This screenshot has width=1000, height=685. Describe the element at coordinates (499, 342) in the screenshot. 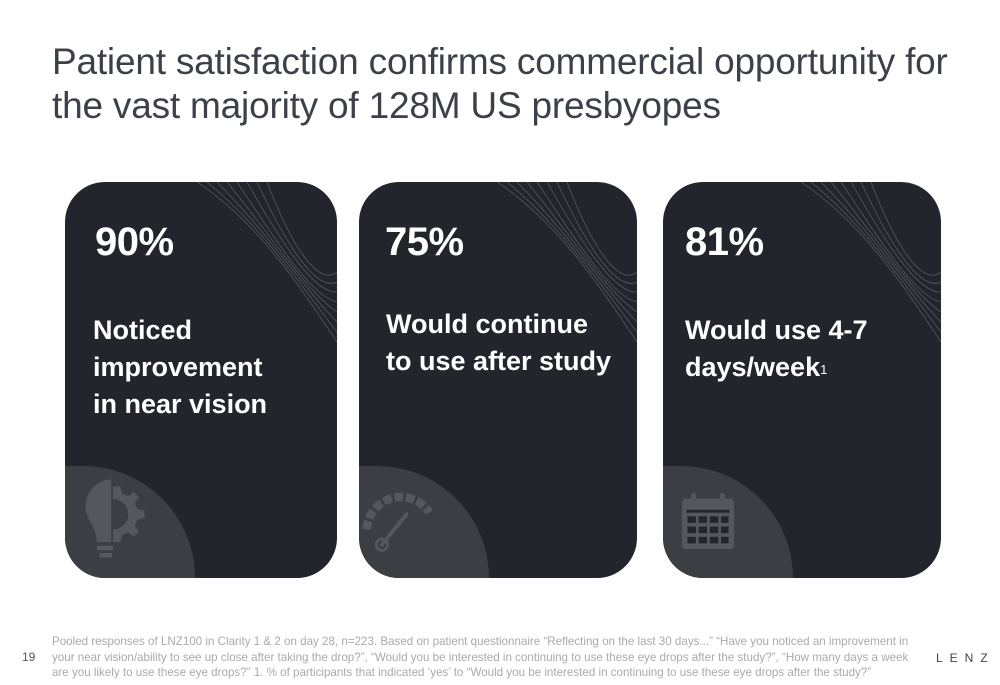

I see `stat-description: Would continue to use after study` at that location.